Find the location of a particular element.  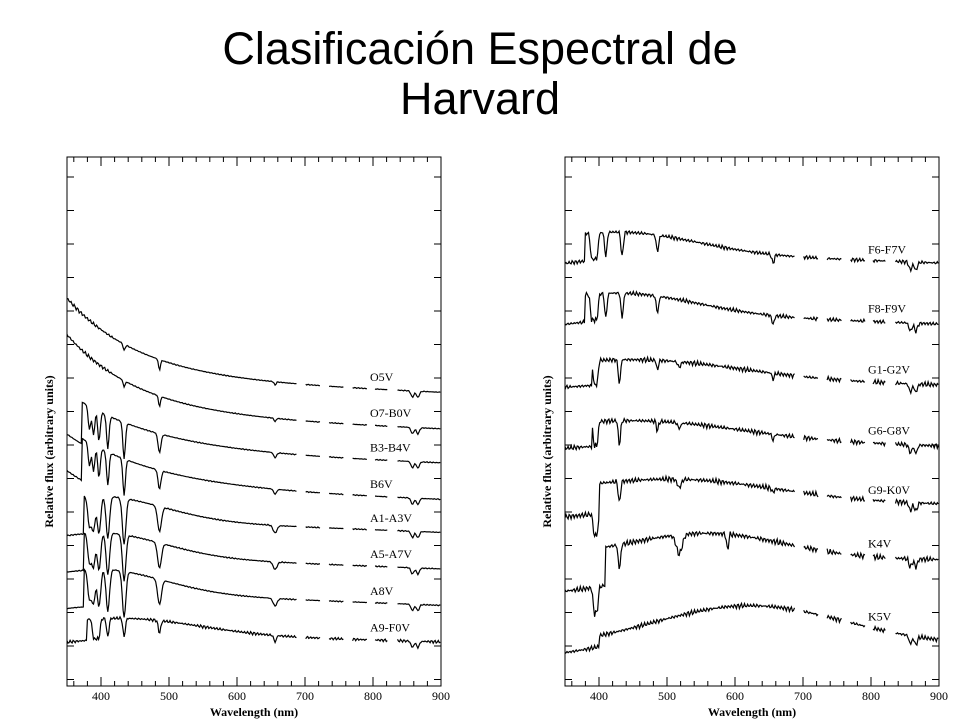

series-label: A8V is located at coordinates (382, 591).